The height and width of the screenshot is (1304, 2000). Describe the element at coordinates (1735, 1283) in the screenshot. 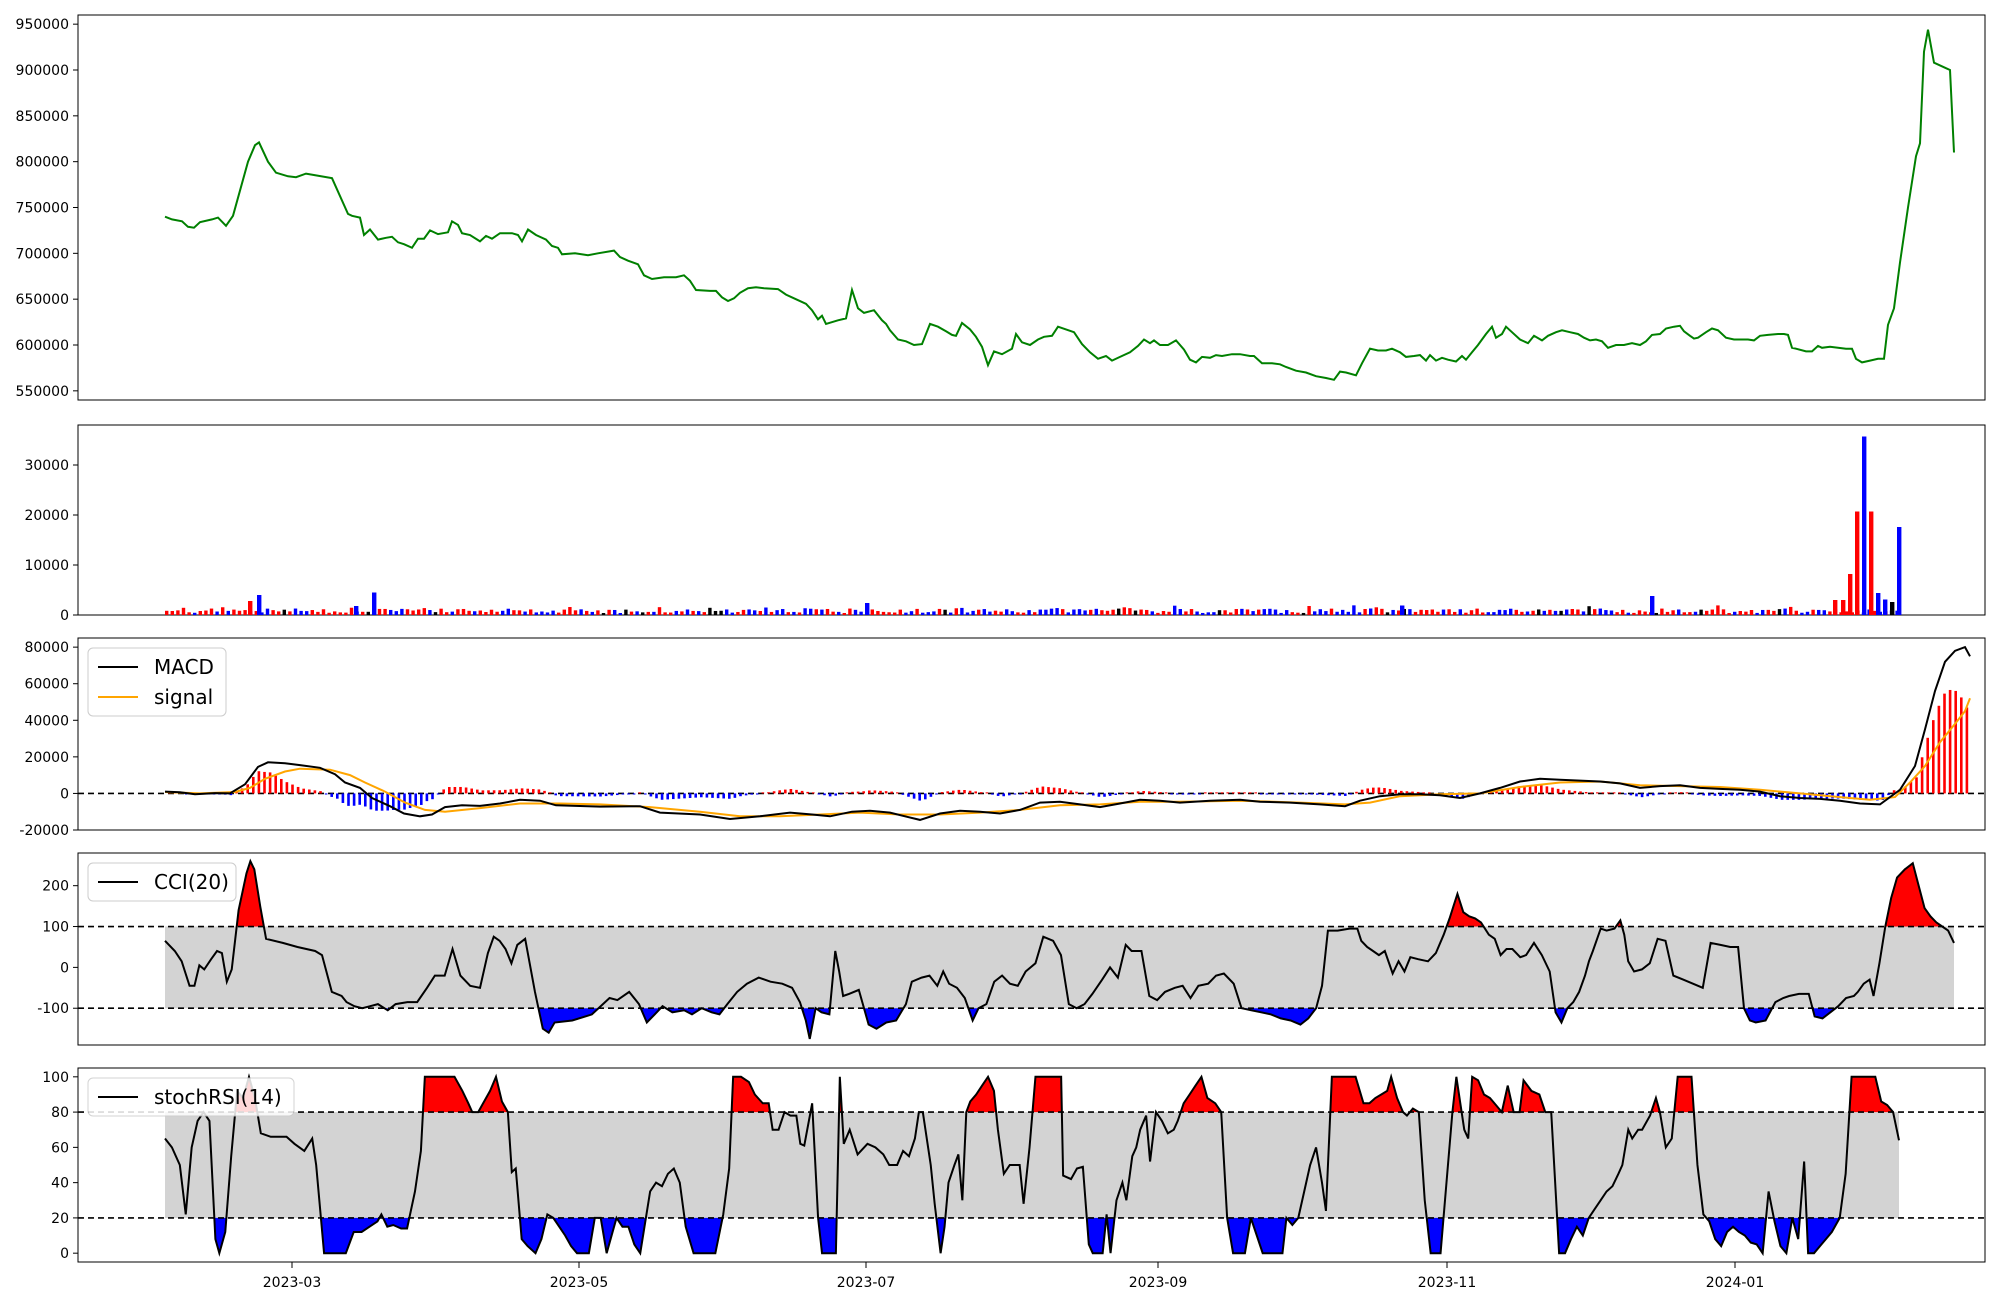

I see `x-tick-label: 2024-01` at that location.